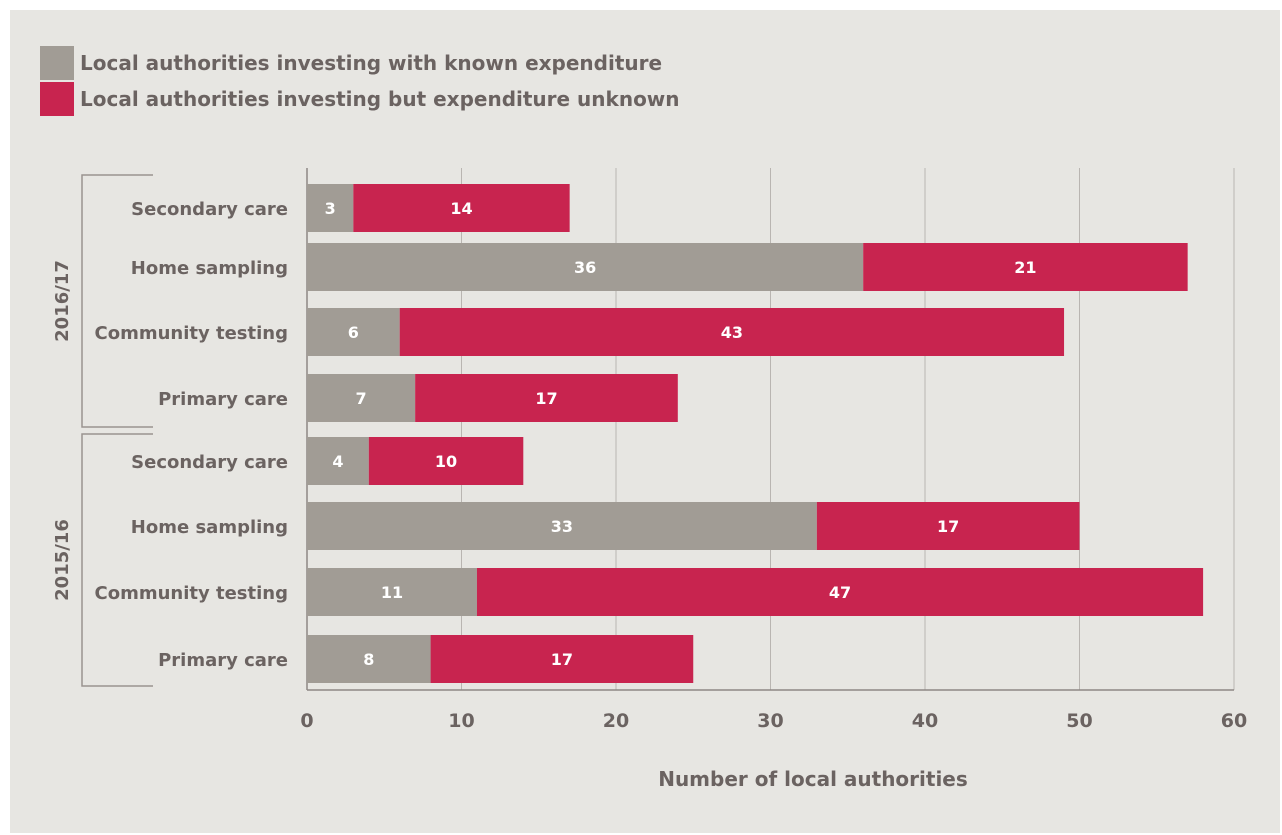 The height and width of the screenshot is (835, 1282). What do you see at coordinates (209, 527) in the screenshot?
I see `category-label-2015-16-home-sampling: Home sampling` at bounding box center [209, 527].